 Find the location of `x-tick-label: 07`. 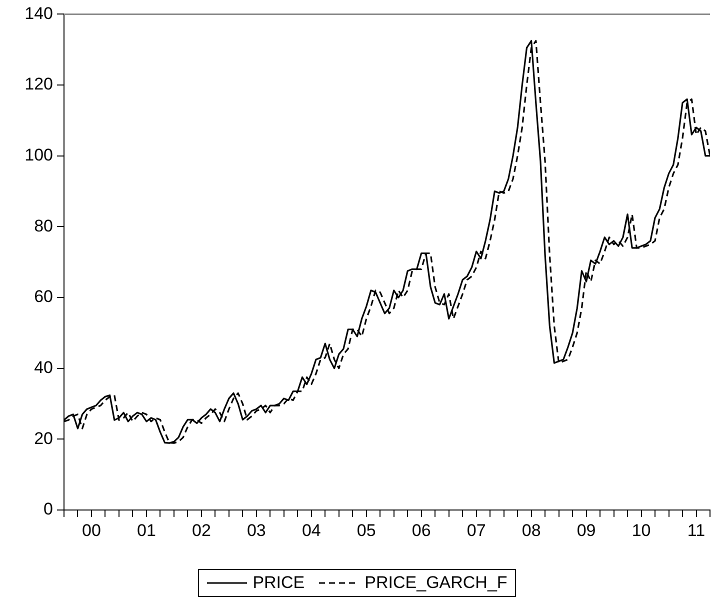

x-tick-label: 07 is located at coordinates (476, 530).